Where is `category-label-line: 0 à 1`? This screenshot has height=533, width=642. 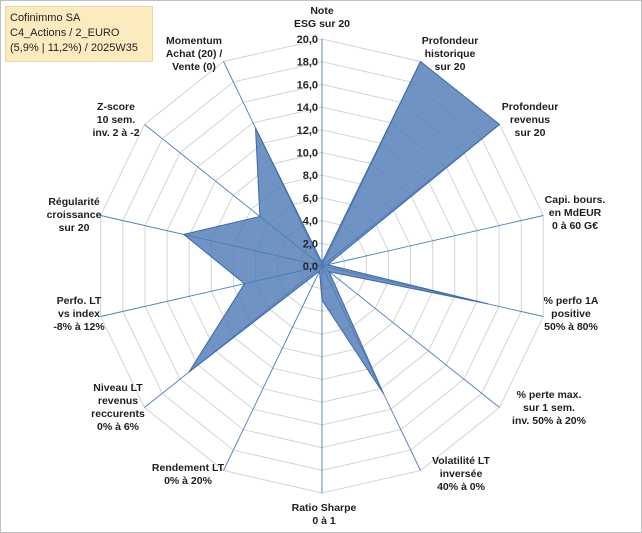
category-label-line: 0 à 1 is located at coordinates (324, 521).